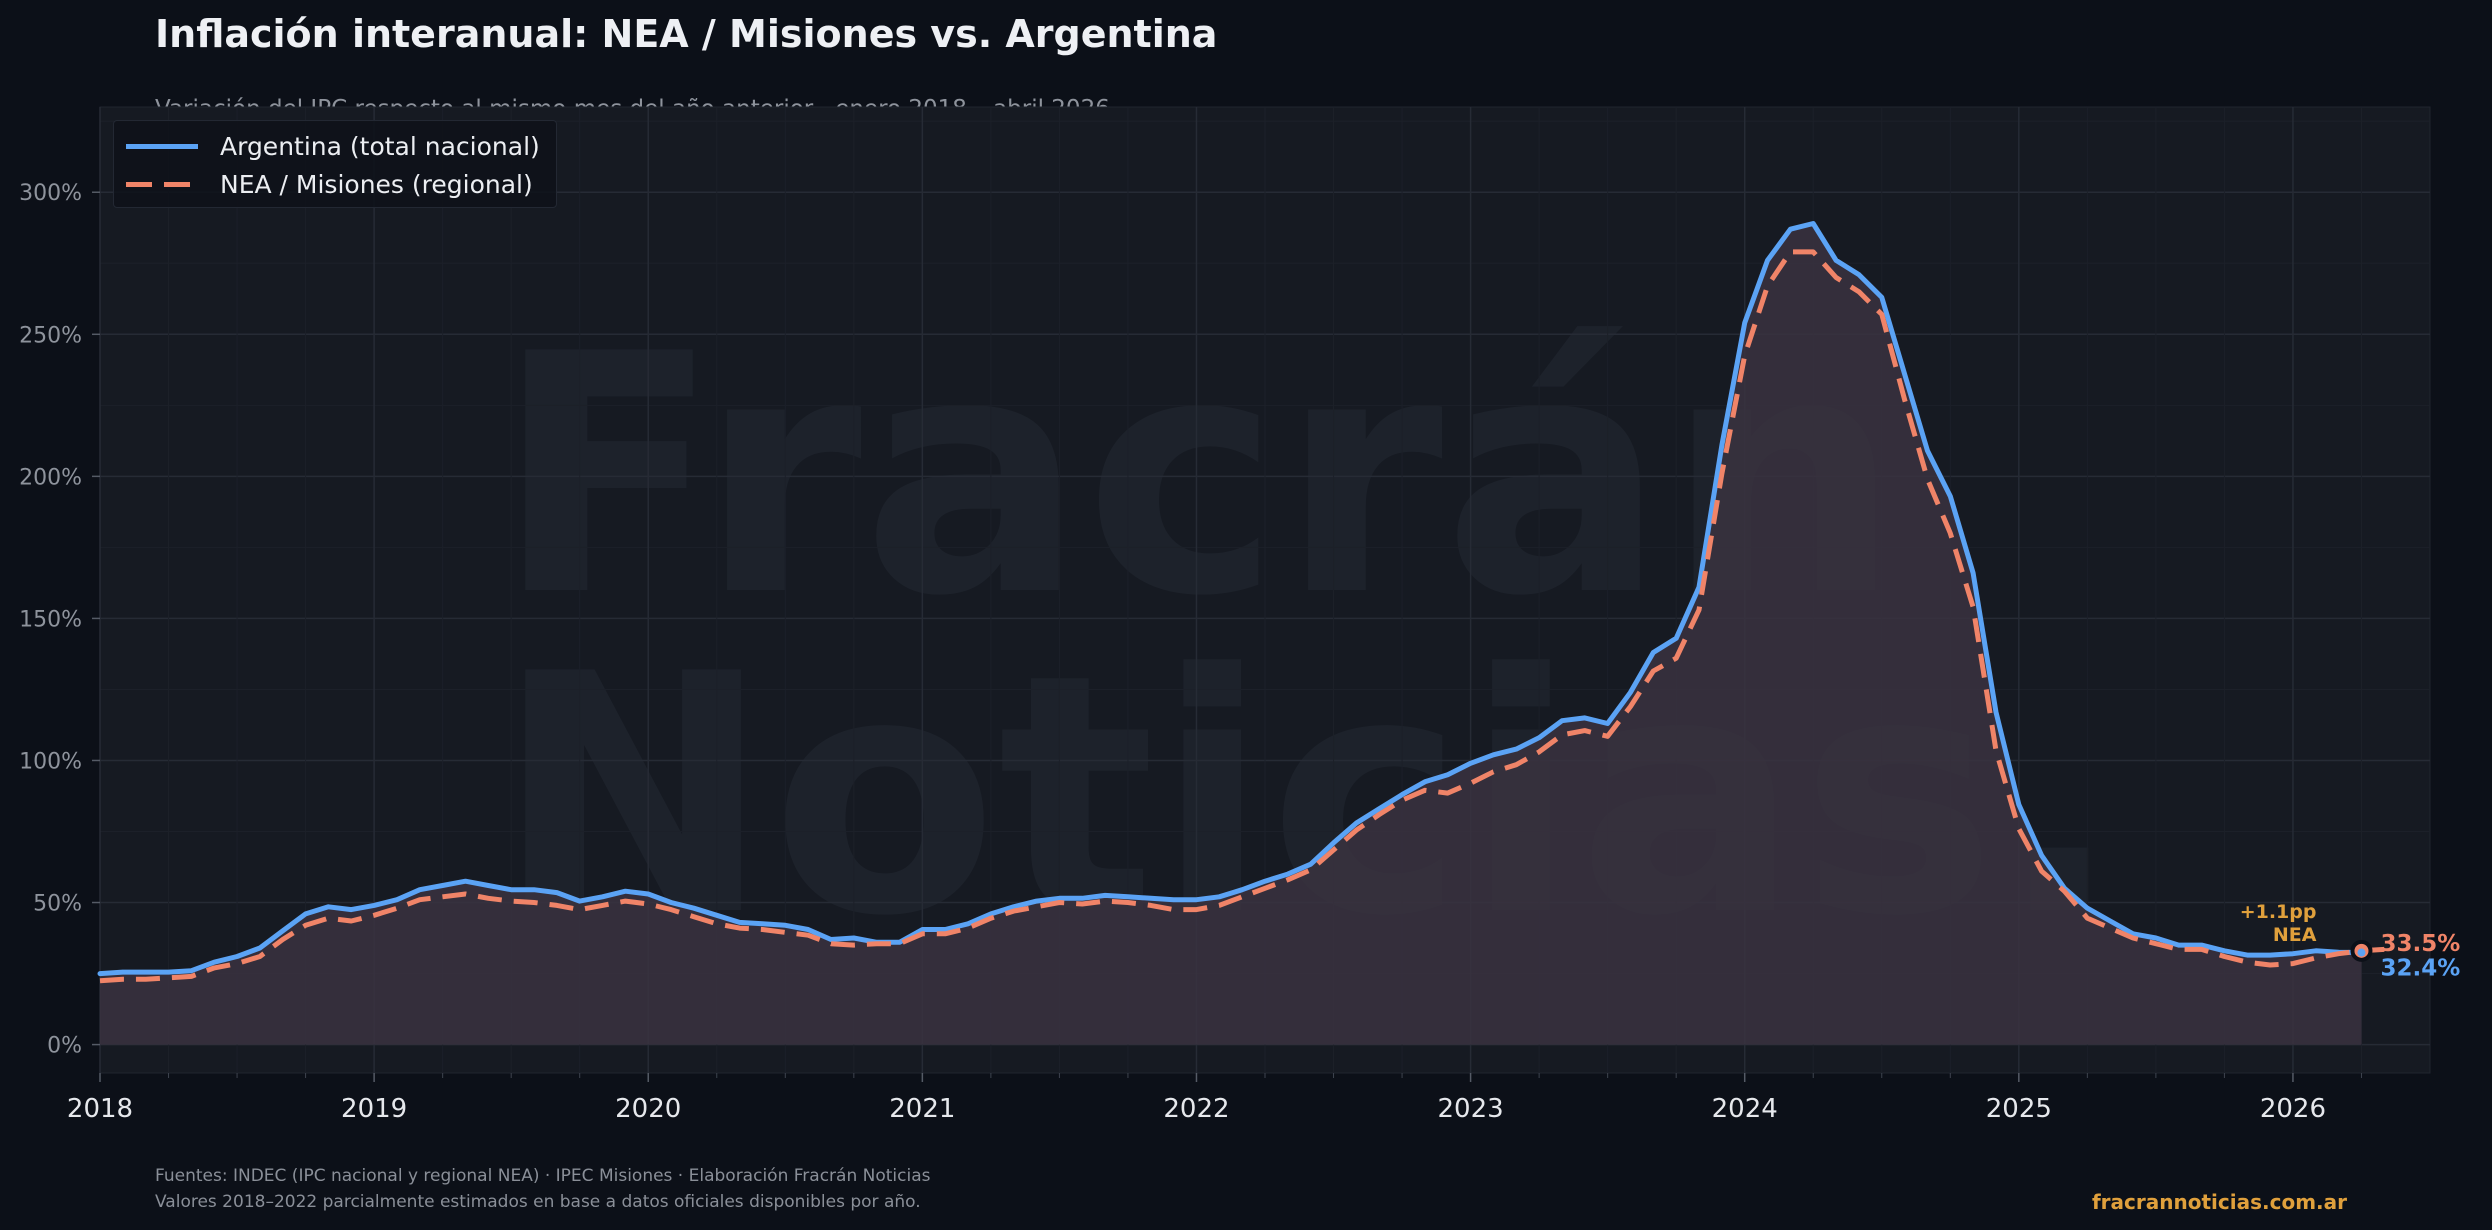 This screenshot has width=2492, height=1230. What do you see at coordinates (2019, 1109) in the screenshot?
I see `x-tick-label: 2025` at bounding box center [2019, 1109].